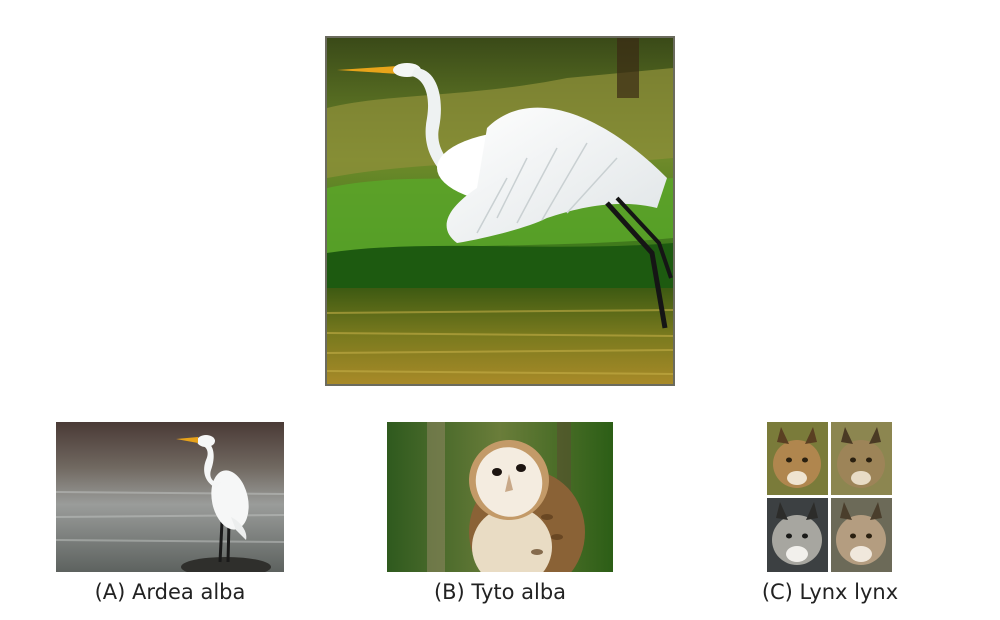 The image size is (1000, 620). I want to click on lynx-faces-photo, so click(829, 497).